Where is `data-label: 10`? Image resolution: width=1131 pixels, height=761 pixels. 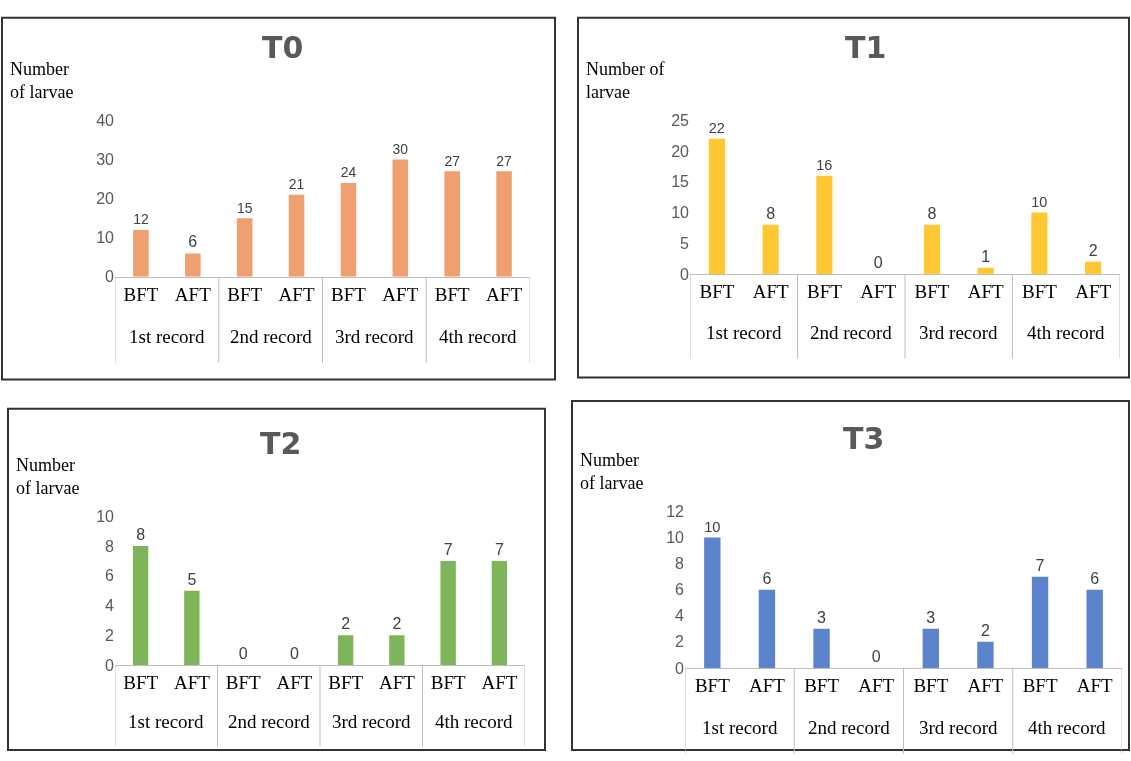 data-label: 10 is located at coordinates (712, 526).